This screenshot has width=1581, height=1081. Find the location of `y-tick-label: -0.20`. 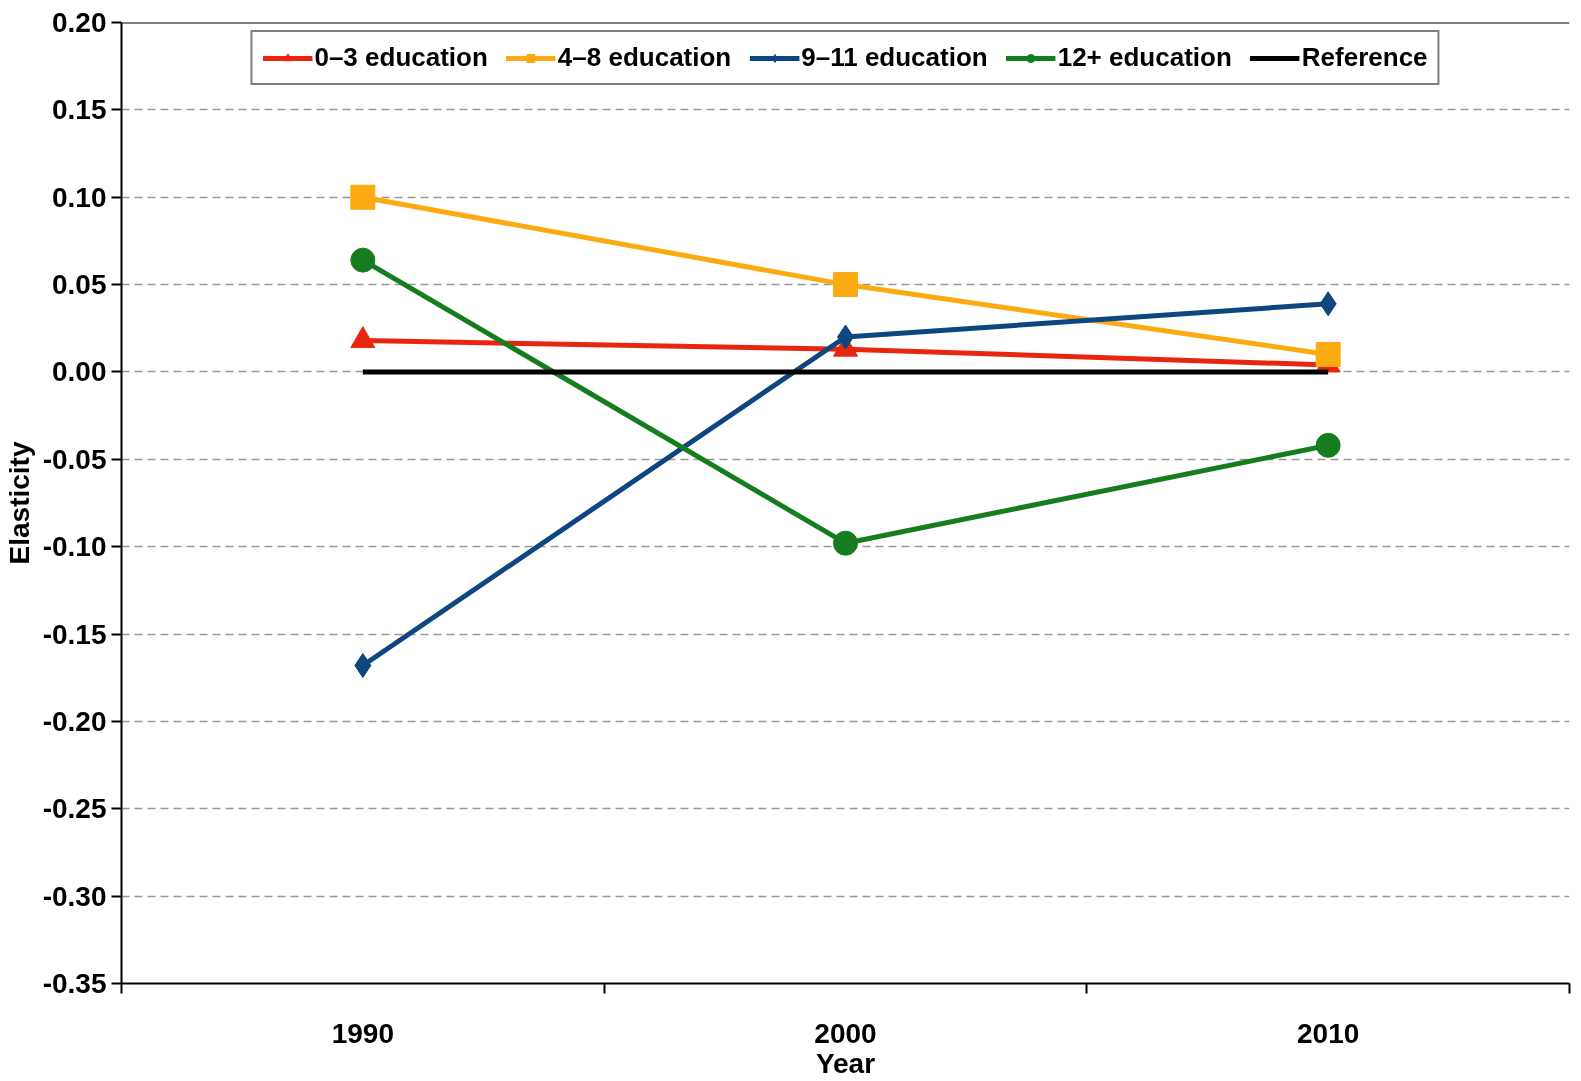

y-tick-label: -0.20 is located at coordinates (74, 721).